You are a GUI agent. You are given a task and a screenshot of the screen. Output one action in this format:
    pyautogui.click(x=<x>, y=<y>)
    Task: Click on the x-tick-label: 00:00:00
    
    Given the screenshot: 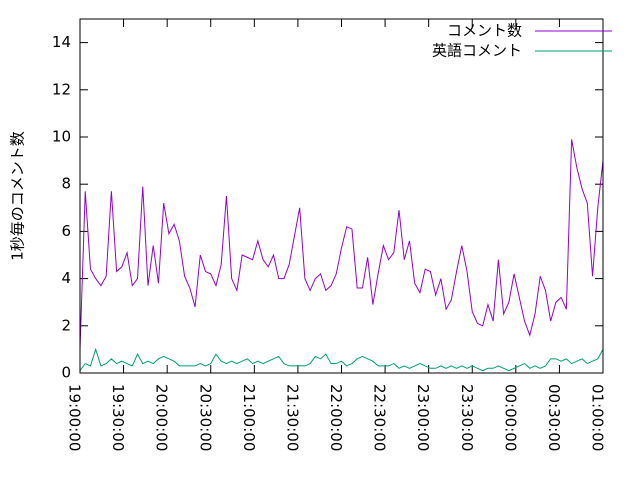 What is the action you would take?
    pyautogui.click(x=510, y=417)
    